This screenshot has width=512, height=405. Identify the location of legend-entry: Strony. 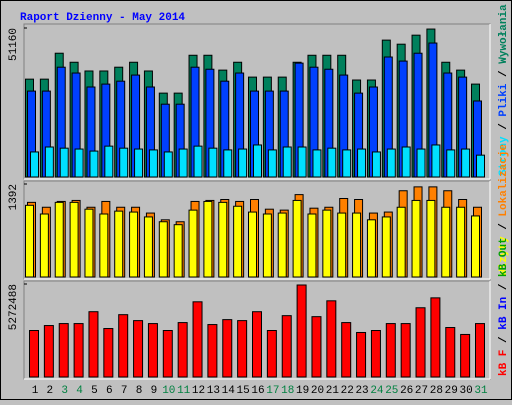
(504, 156).